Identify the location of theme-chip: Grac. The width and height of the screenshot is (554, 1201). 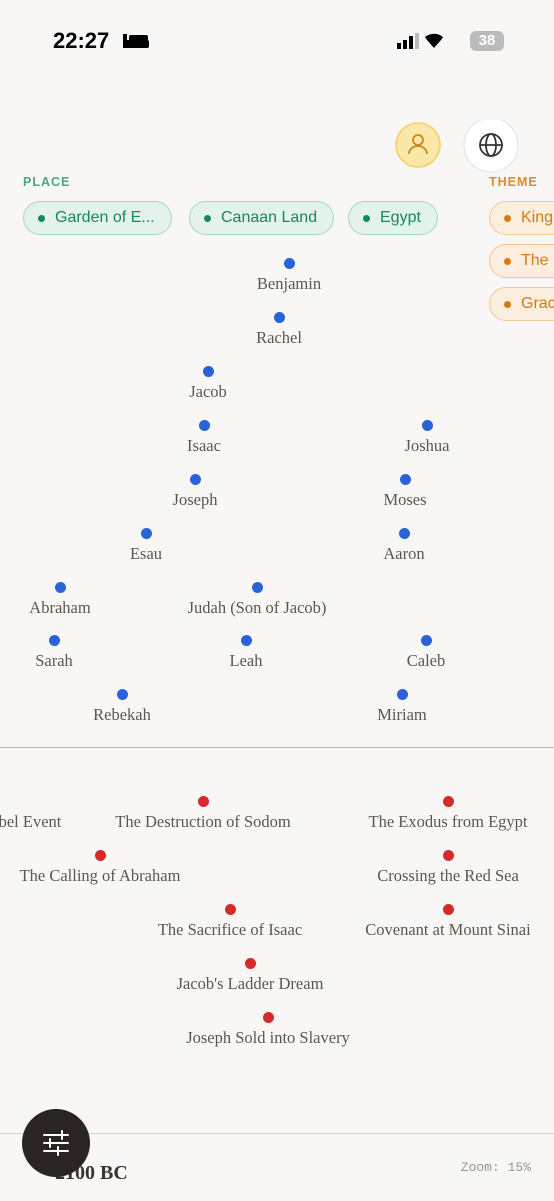
(521, 304).